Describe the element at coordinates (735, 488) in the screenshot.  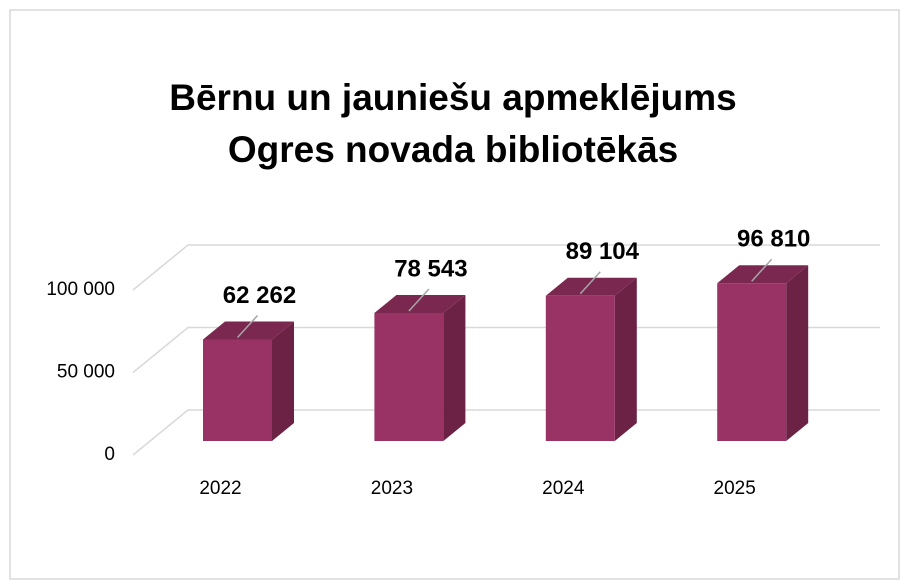
I see `x-tick-label: 2025` at that location.